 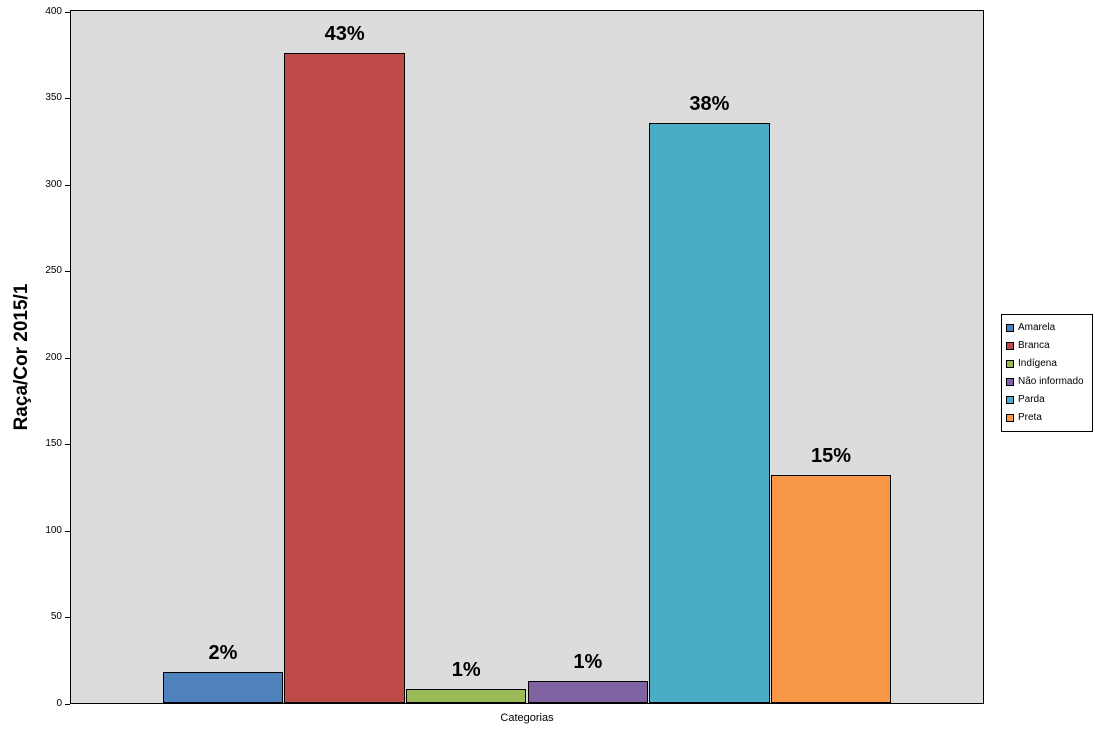 What do you see at coordinates (53, 357) in the screenshot?
I see `y-tick-label: 200` at bounding box center [53, 357].